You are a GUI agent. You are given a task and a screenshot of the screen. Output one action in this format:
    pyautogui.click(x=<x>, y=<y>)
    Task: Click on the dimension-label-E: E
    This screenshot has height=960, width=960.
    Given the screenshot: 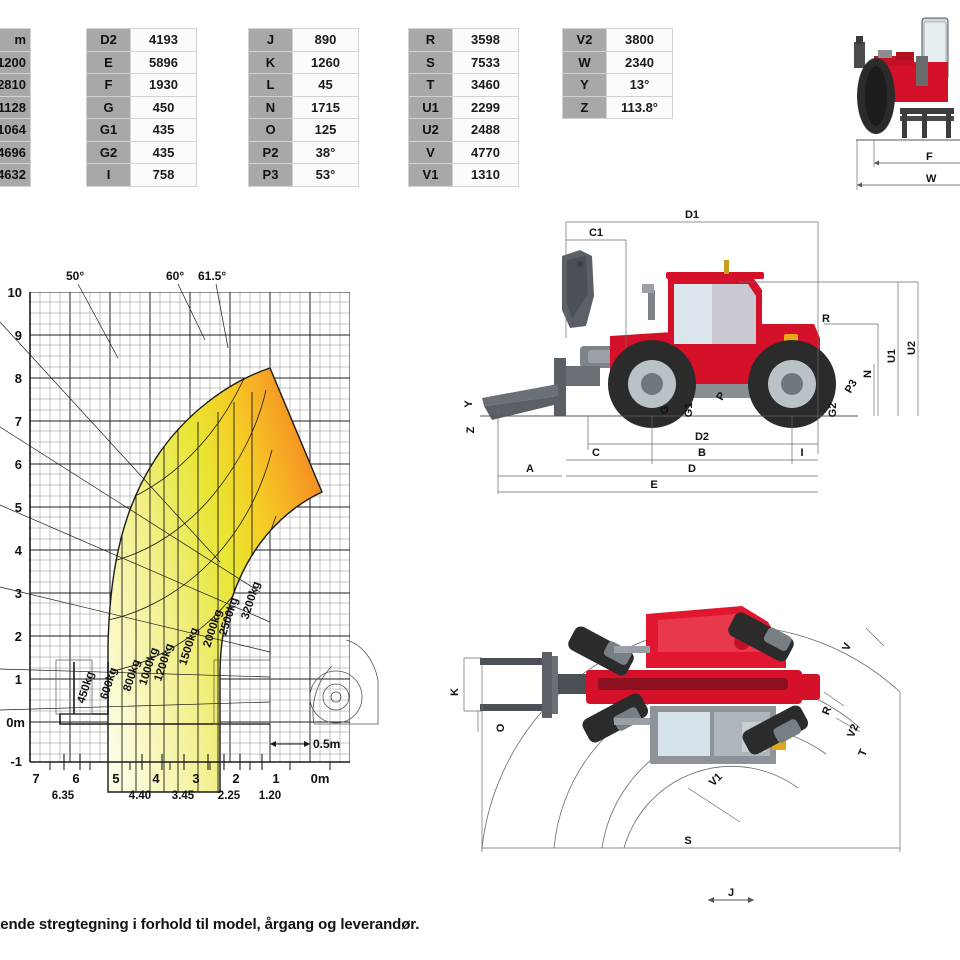 What is the action you would take?
    pyautogui.click(x=653, y=485)
    